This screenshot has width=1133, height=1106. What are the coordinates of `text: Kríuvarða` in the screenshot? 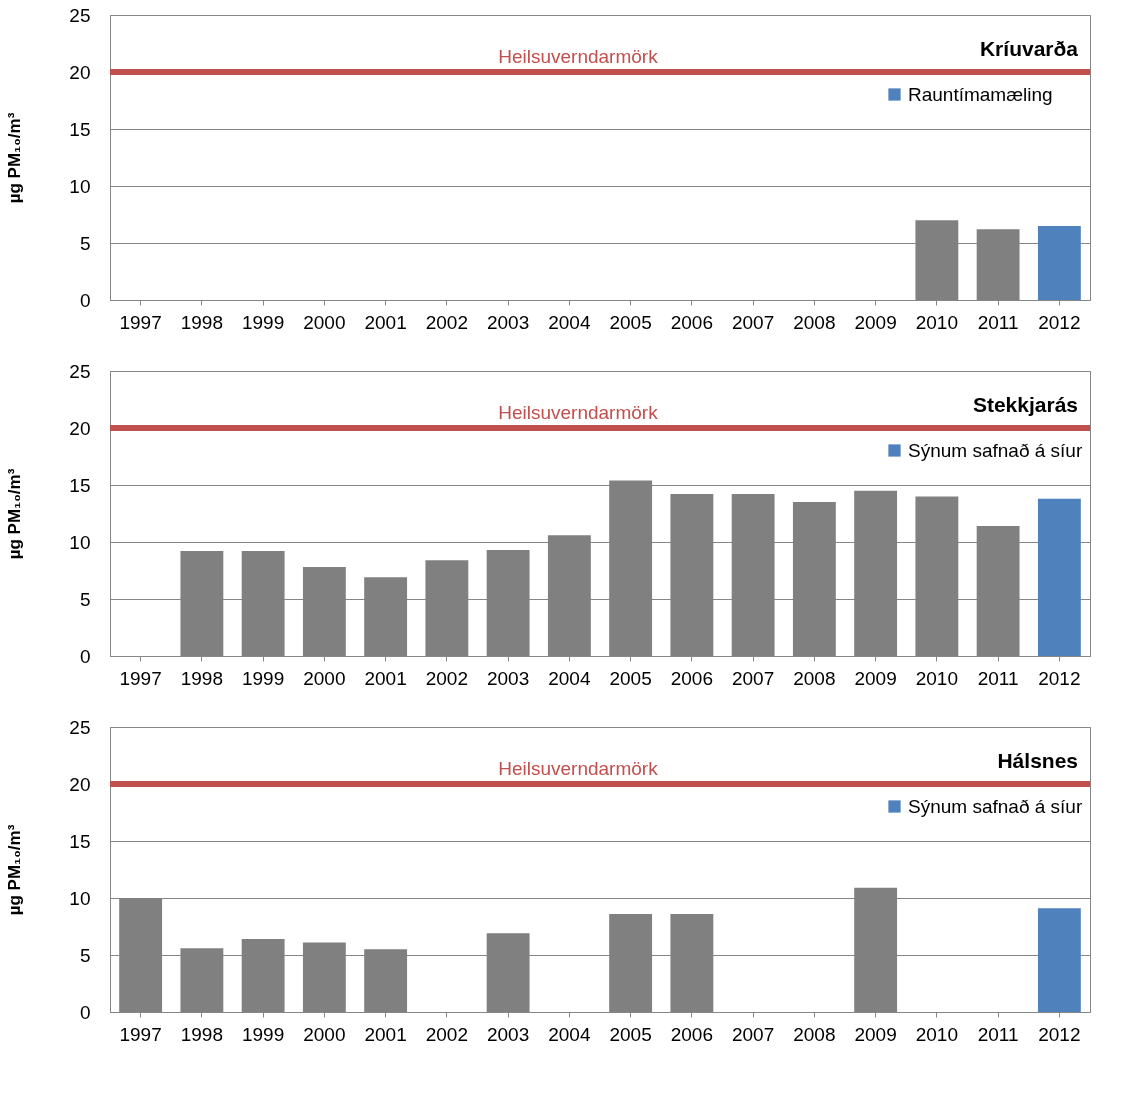 It's located at (1029, 48).